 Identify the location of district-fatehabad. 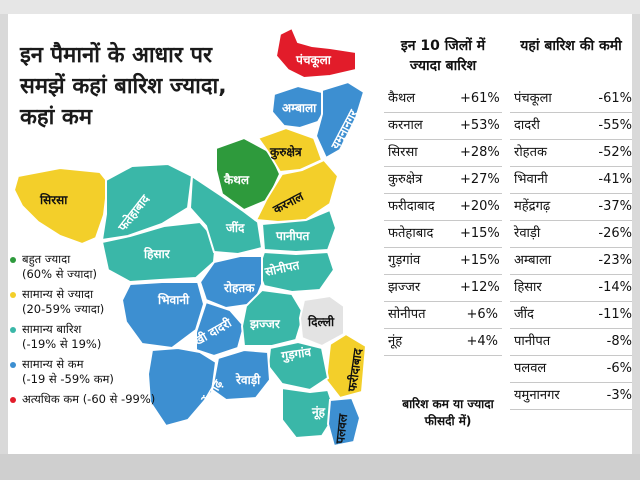
(147, 202).